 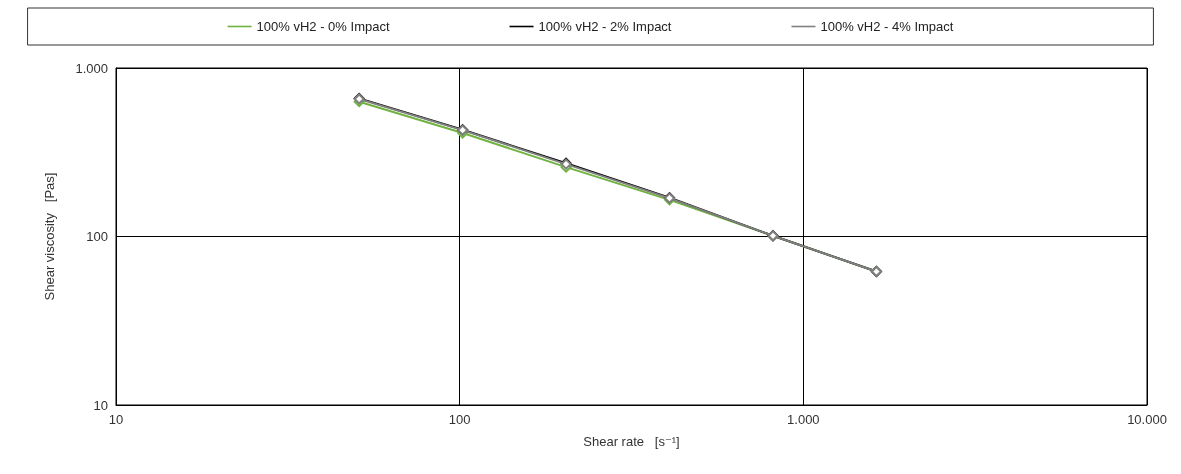 What do you see at coordinates (1147, 419) in the screenshot?
I see `x-tick-label: 10.000` at bounding box center [1147, 419].